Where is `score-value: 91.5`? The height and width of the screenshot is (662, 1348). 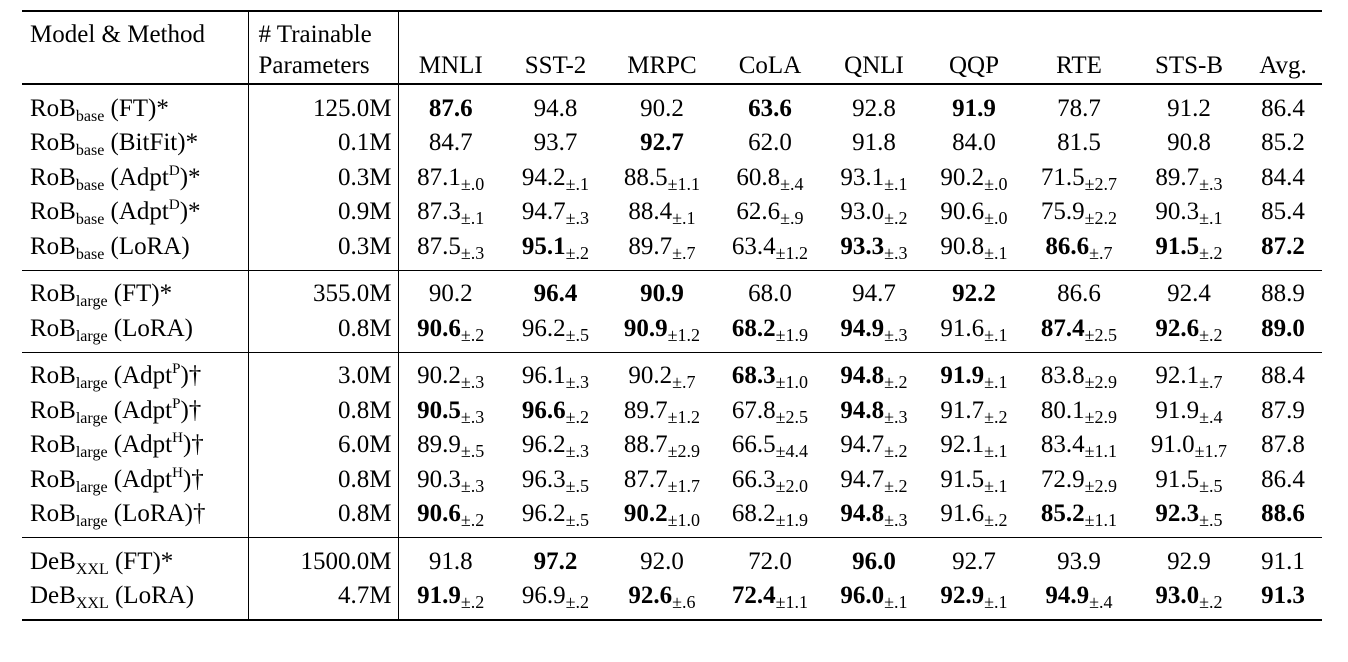 score-value: 91.5 is located at coordinates (1177, 246).